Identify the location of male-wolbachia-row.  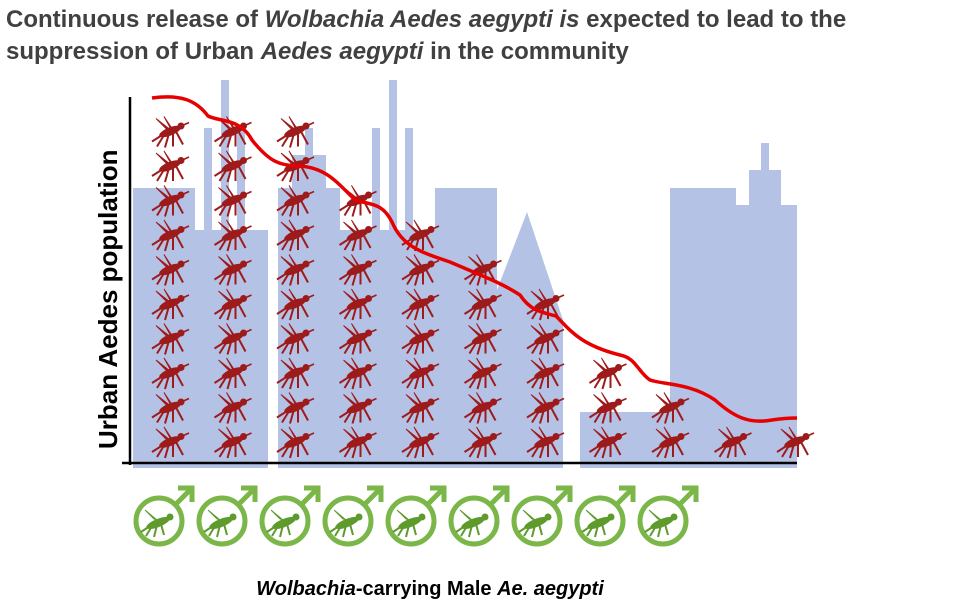
(416, 516).